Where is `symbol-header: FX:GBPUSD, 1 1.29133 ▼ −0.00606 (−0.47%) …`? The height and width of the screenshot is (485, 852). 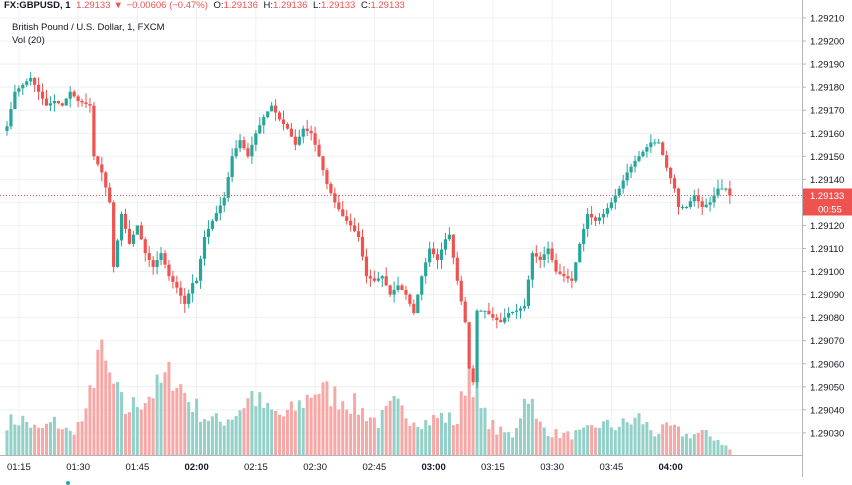 symbol-header: FX:GBPUSD, 1 1.29133 ▼ −0.00606 (−0.47%) … is located at coordinates (206, 6).